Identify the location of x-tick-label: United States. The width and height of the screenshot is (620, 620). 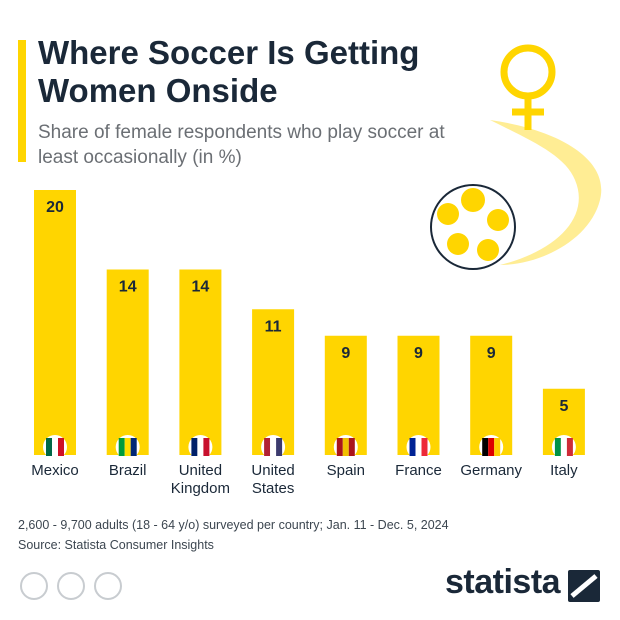
(273, 479).